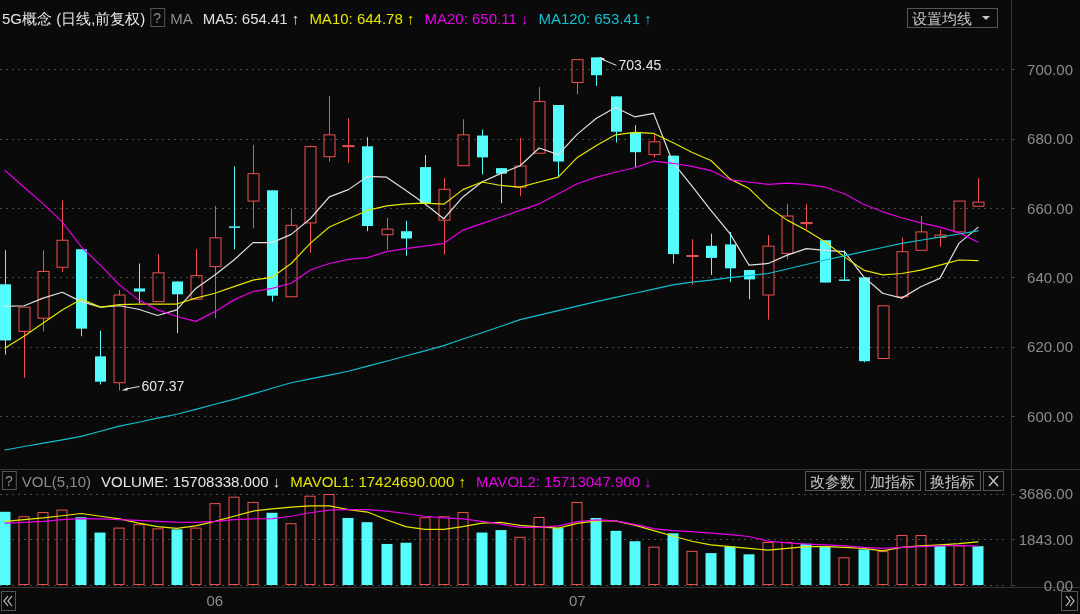  Describe the element at coordinates (1050, 139) in the screenshot. I see `y-tick-label: 680.00` at that location.